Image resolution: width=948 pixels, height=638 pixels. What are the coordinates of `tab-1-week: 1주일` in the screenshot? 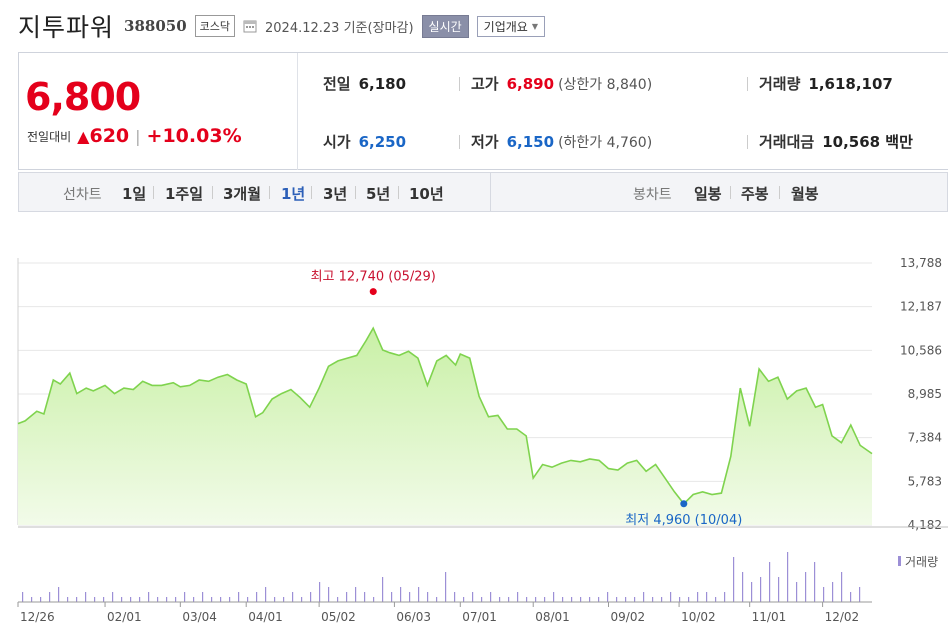 It's located at (184, 194).